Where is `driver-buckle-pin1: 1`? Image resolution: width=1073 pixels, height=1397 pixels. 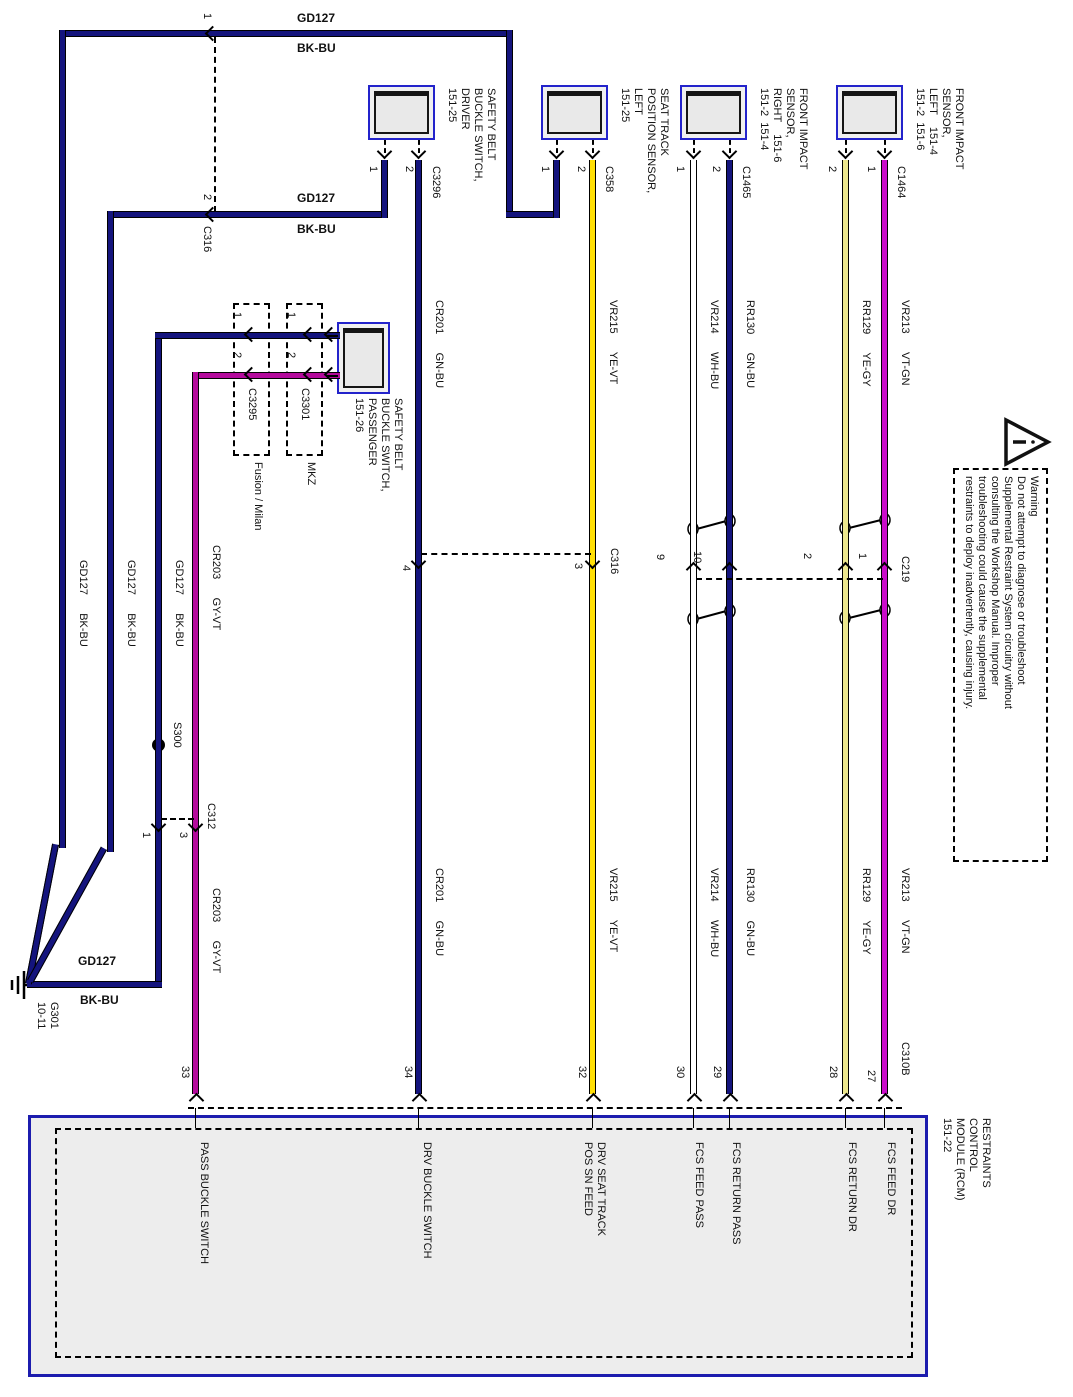
driver-buckle-pin1: 1 is located at coordinates (373, 169).